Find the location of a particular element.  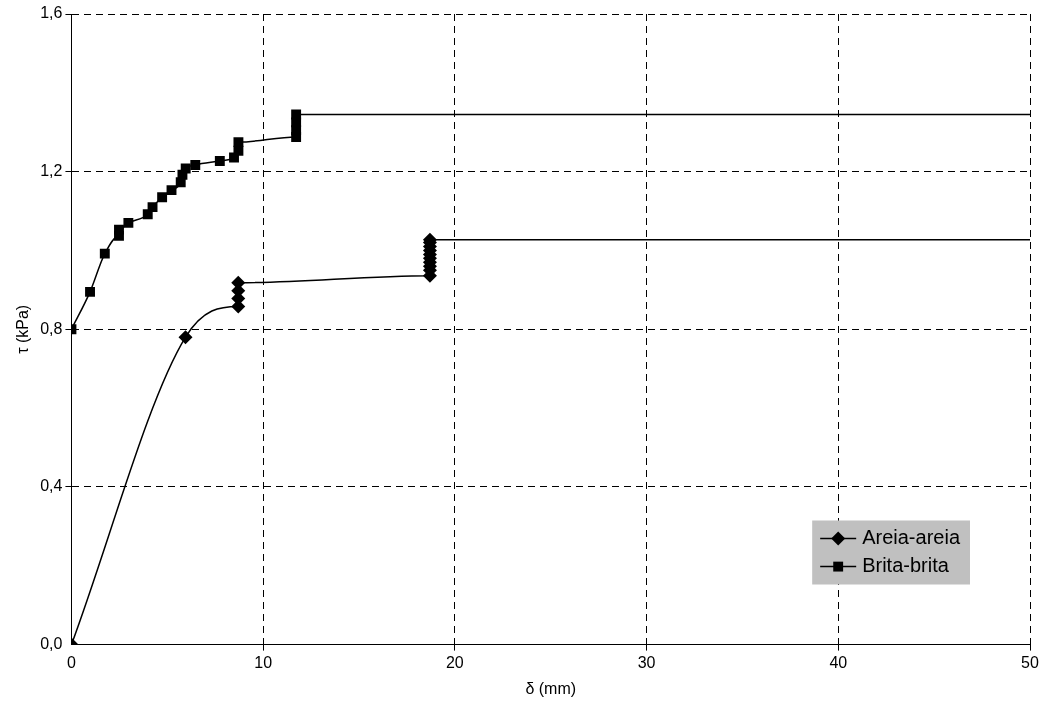

x-tick-label: 50 is located at coordinates (1030, 662).